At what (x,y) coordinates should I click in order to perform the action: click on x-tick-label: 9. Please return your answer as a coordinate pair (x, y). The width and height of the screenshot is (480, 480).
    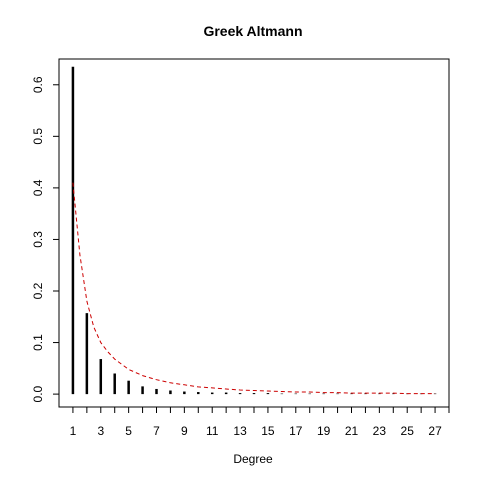
    Looking at the image, I should click on (184, 431).